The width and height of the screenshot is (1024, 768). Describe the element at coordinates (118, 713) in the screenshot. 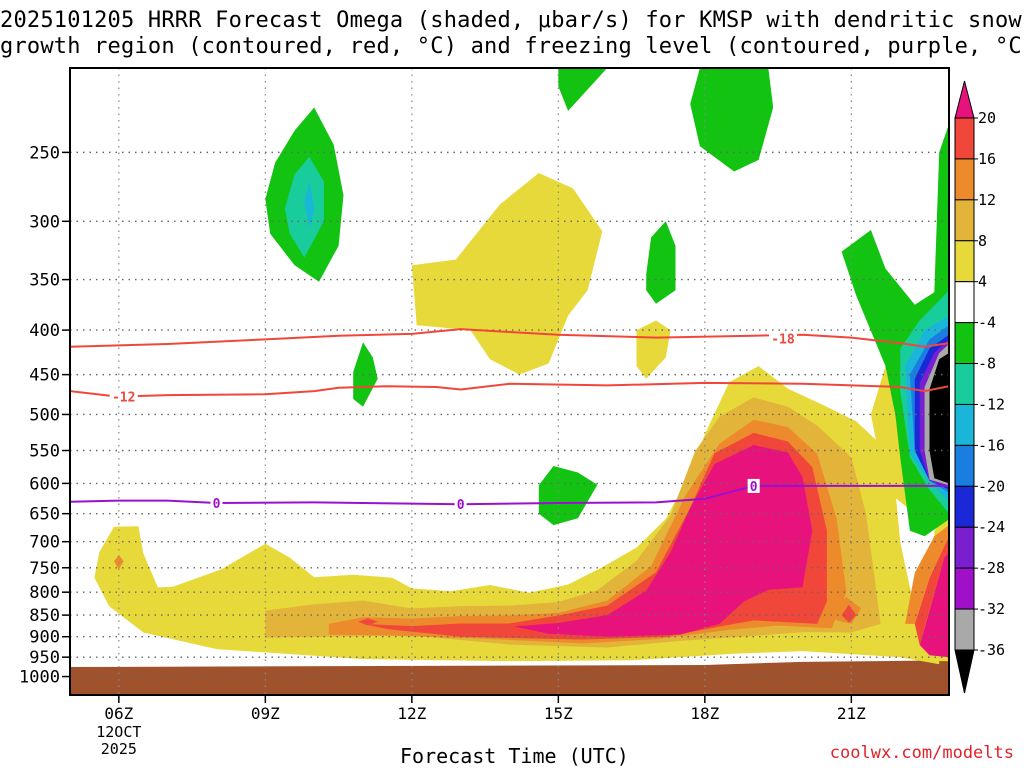

I see `x-tick-label: 06Z` at that location.